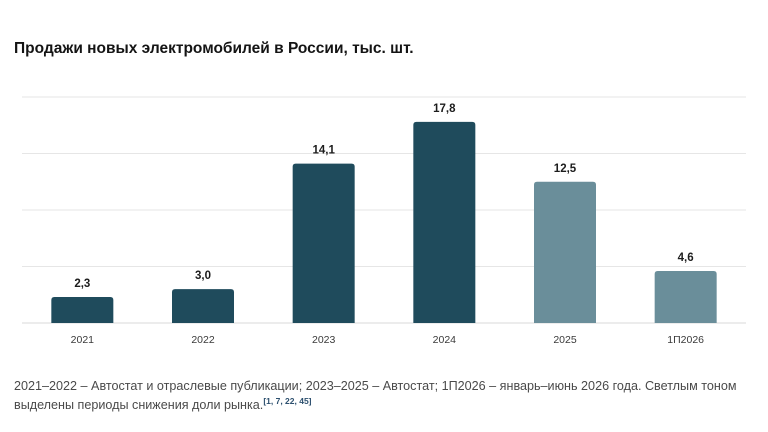  Describe the element at coordinates (565, 340) in the screenshot. I see `x-tick-2025: 2025` at that location.